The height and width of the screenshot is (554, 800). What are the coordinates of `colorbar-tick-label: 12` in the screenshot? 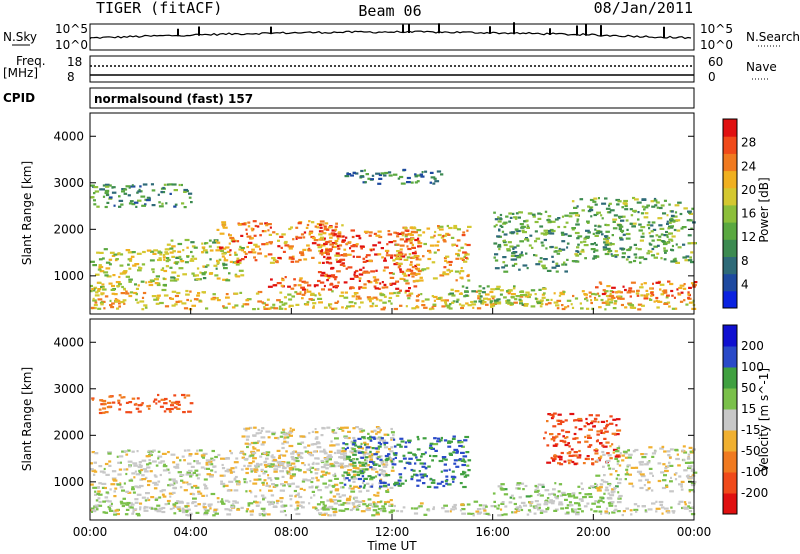 It's located at (748, 237).